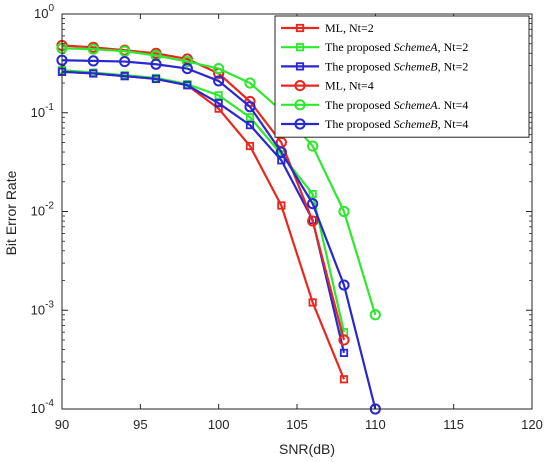 The height and width of the screenshot is (462, 550). I want to click on x-tick-label: 110, so click(375, 424).